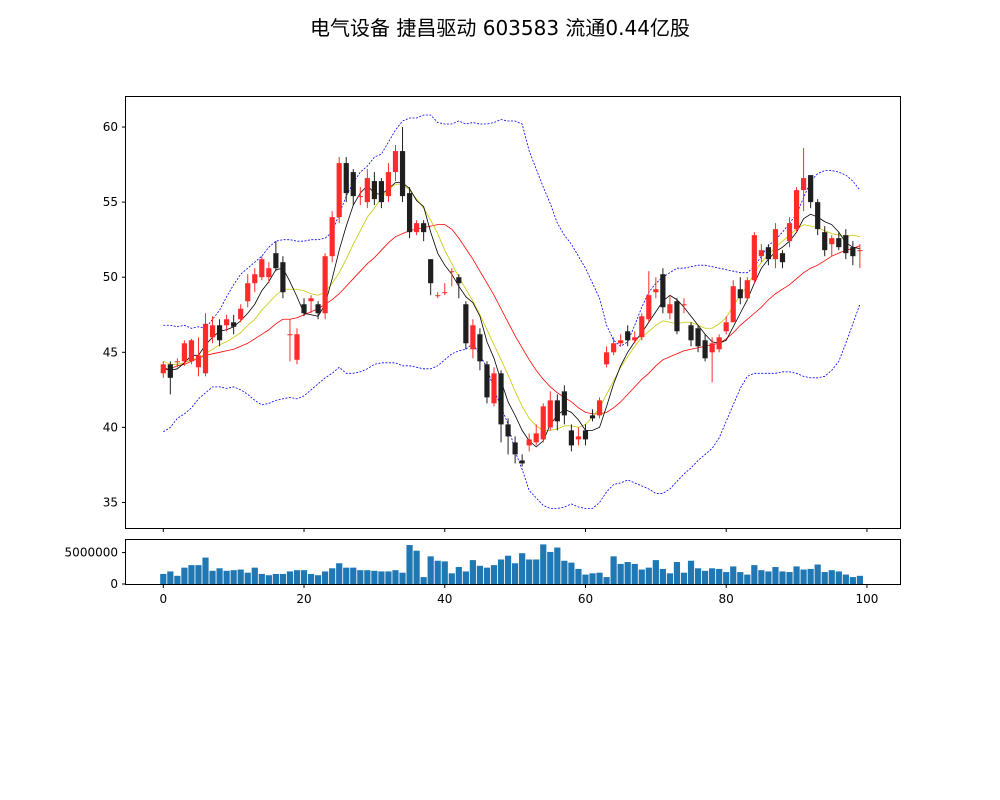 The width and height of the screenshot is (1000, 800). I want to click on x-tick-label: 40, so click(444, 599).